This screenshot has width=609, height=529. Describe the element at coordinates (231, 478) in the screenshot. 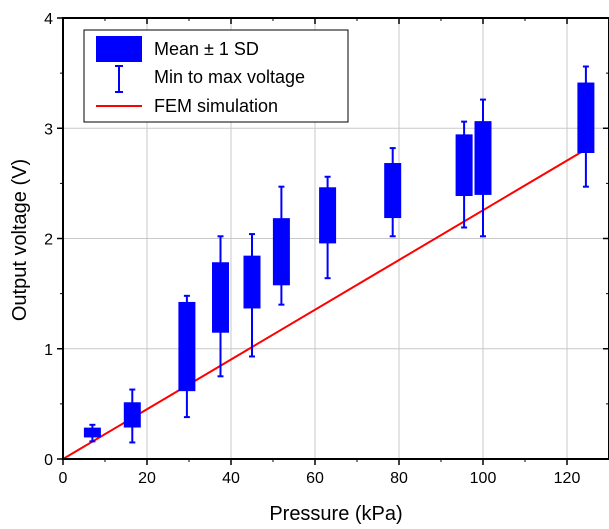

I see `x-tick-label: 40` at that location.